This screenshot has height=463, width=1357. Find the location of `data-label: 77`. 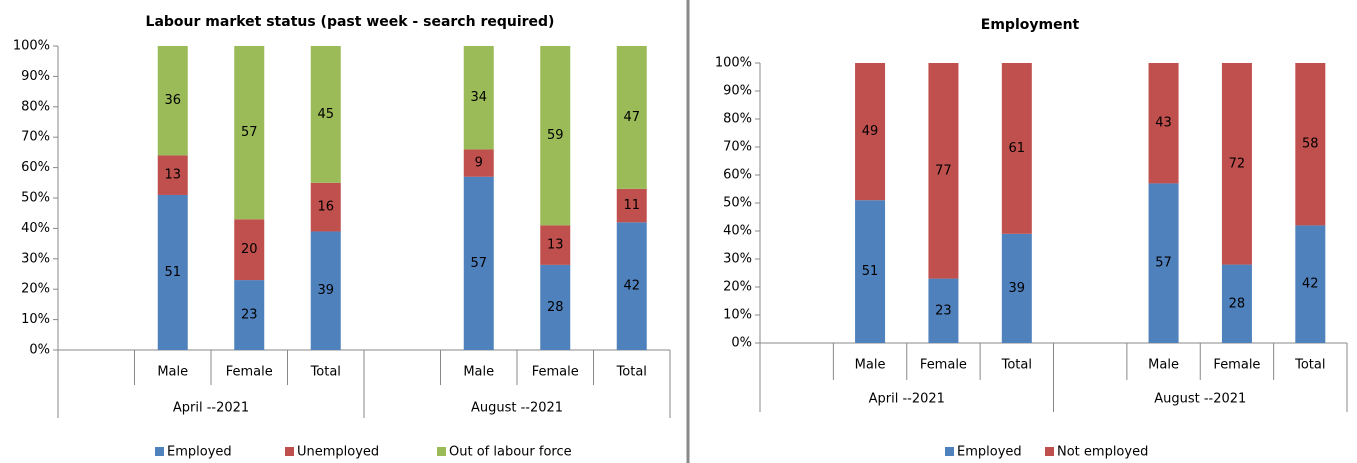

data-label: 77 is located at coordinates (943, 170).